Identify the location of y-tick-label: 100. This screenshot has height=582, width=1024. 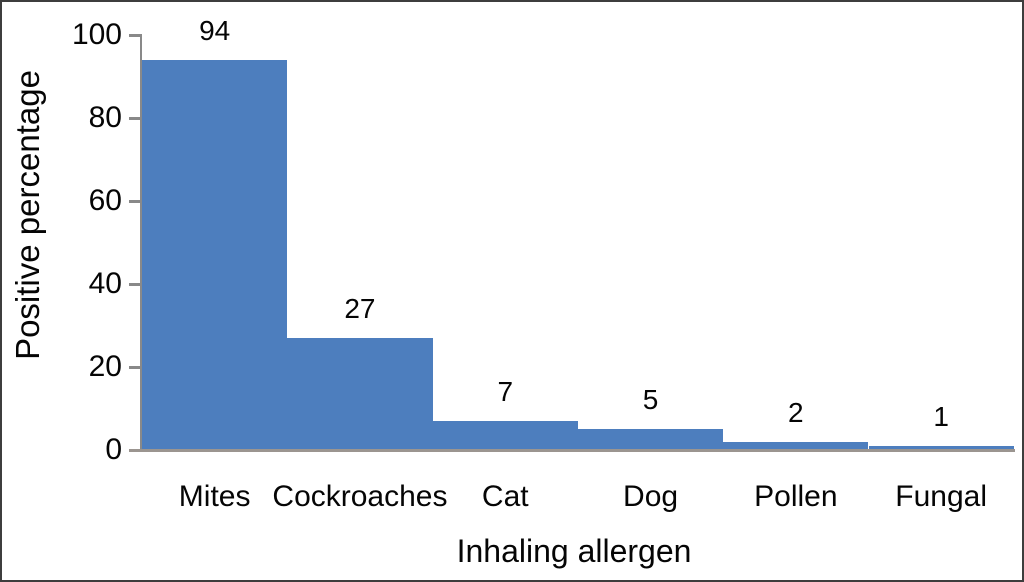
(96, 34).